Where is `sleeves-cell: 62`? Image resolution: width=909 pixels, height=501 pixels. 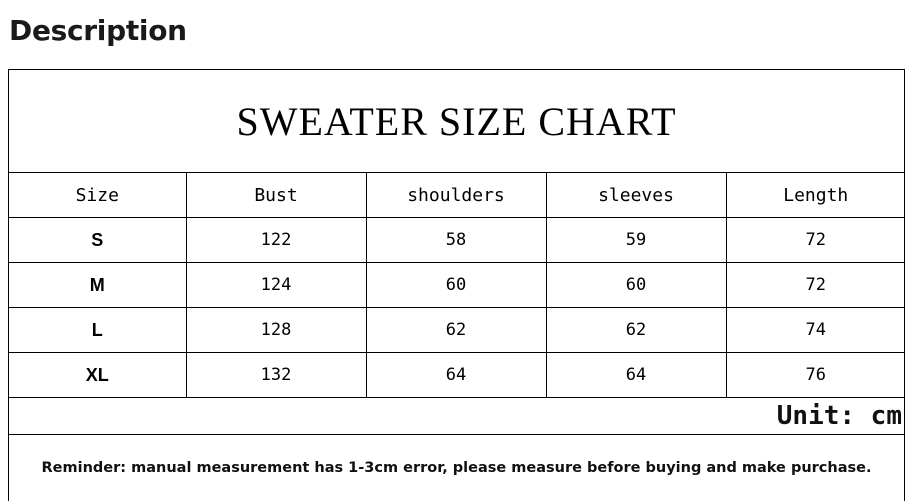 sleeves-cell: 62 is located at coordinates (636, 330).